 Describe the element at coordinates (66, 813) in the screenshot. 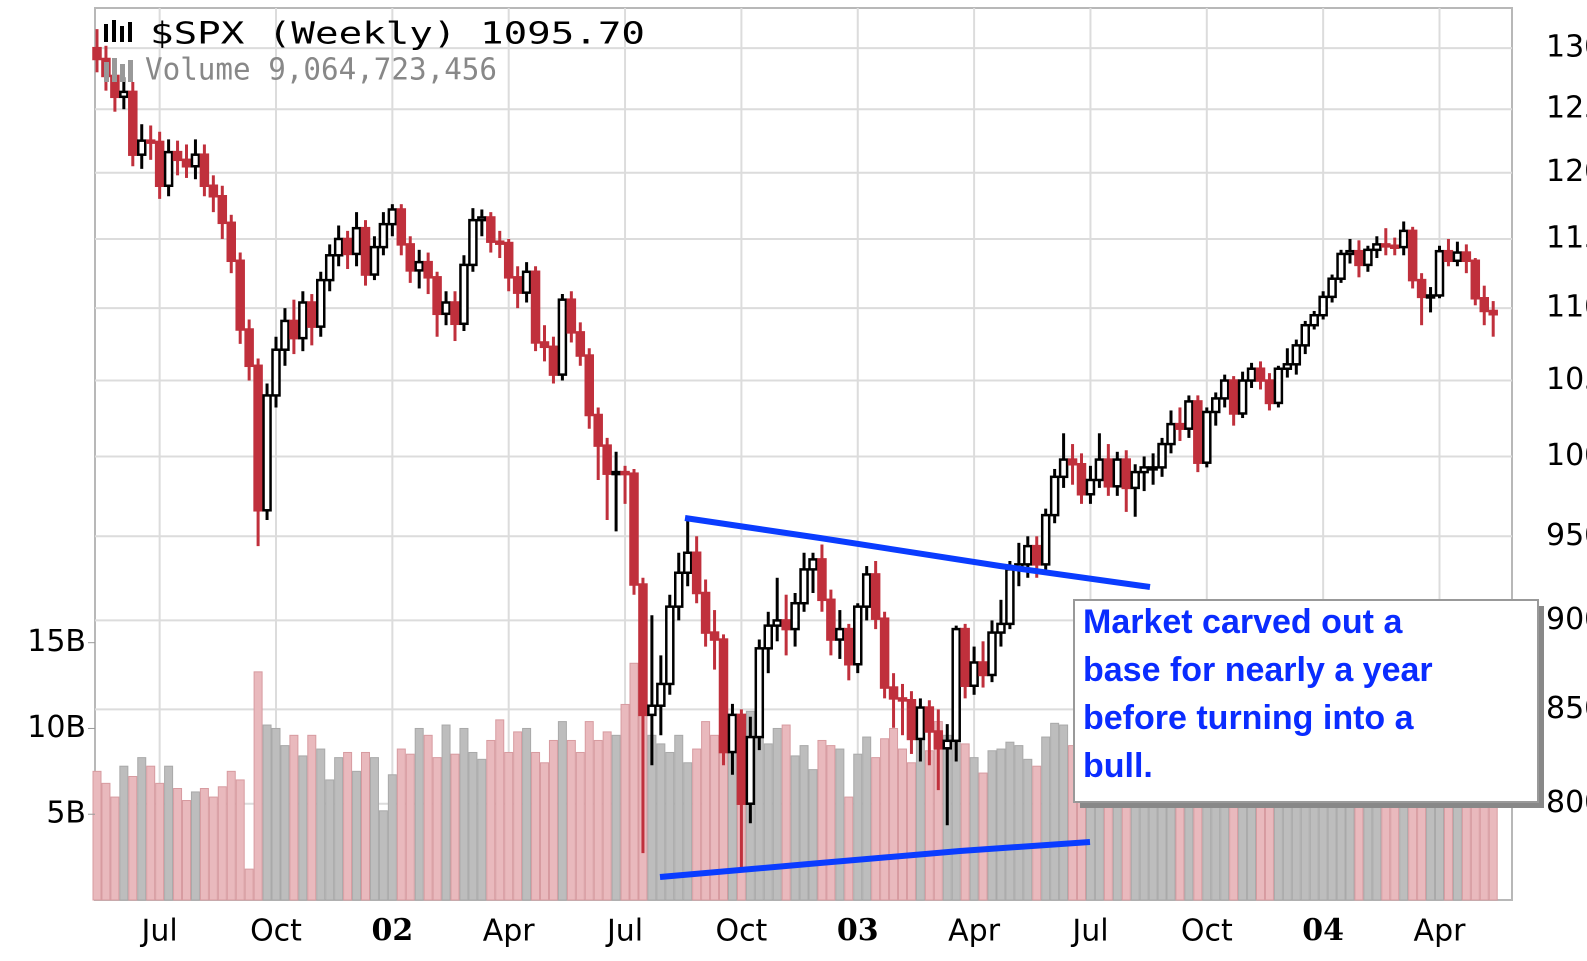

I see `volume-tick-label: 5B` at that location.